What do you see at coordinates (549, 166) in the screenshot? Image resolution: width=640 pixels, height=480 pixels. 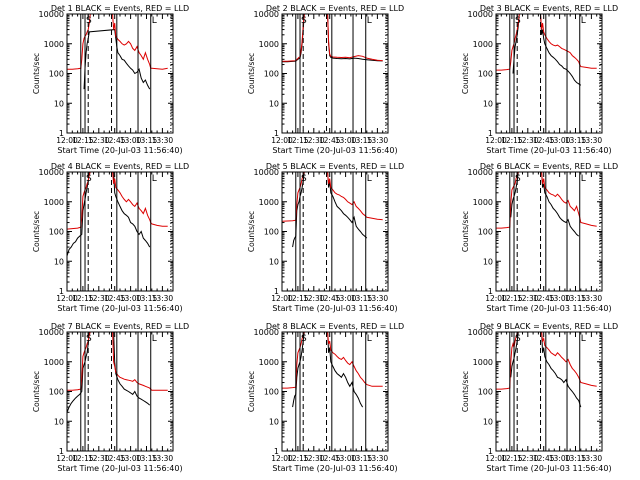 I see `panel-title: Det 6 BLACK = Events, RED = LLD` at bounding box center [549, 166].